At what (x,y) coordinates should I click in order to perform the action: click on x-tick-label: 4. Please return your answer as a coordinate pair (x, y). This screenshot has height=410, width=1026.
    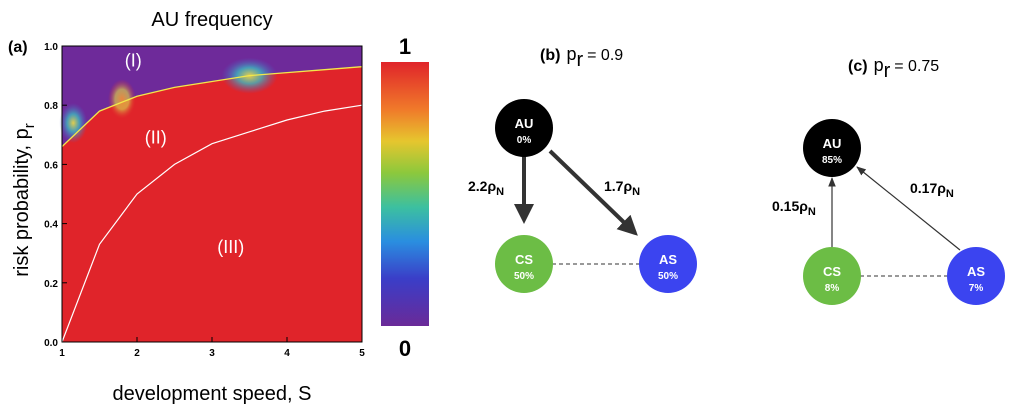
    Looking at the image, I should click on (287, 353).